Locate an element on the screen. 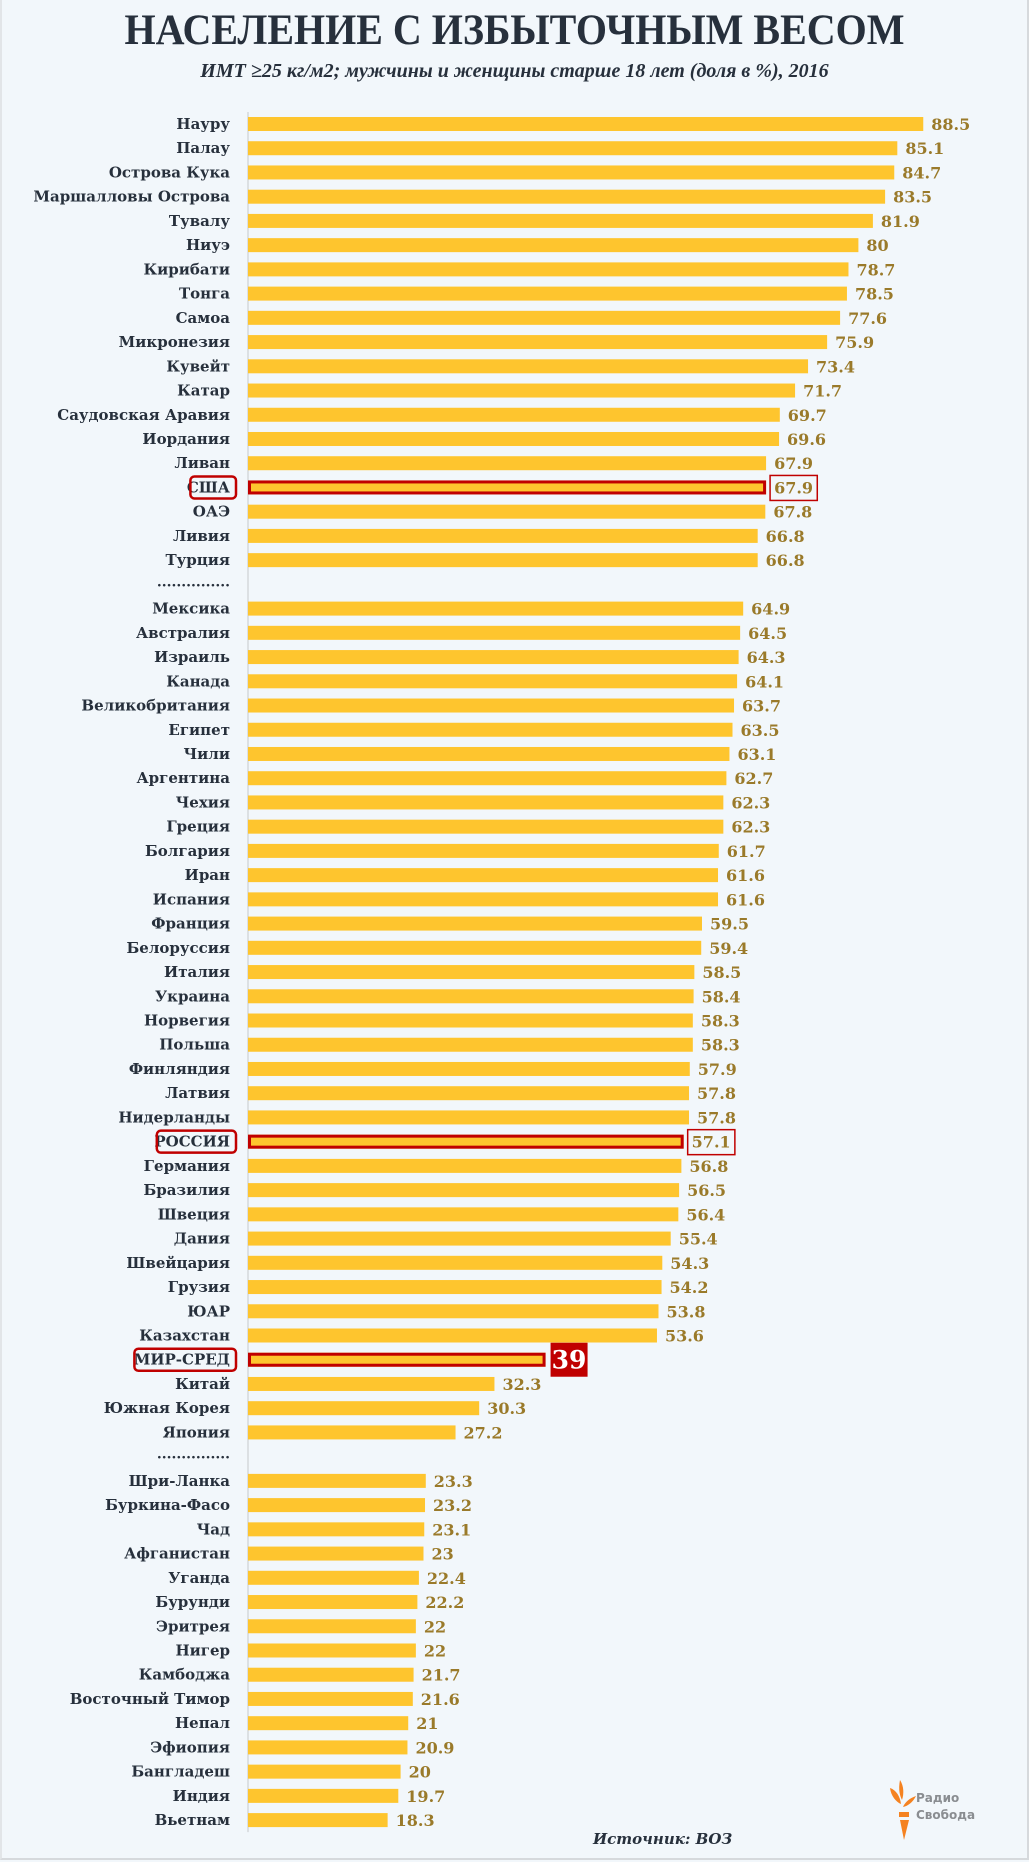  category-label: Норвегия is located at coordinates (187, 1021).